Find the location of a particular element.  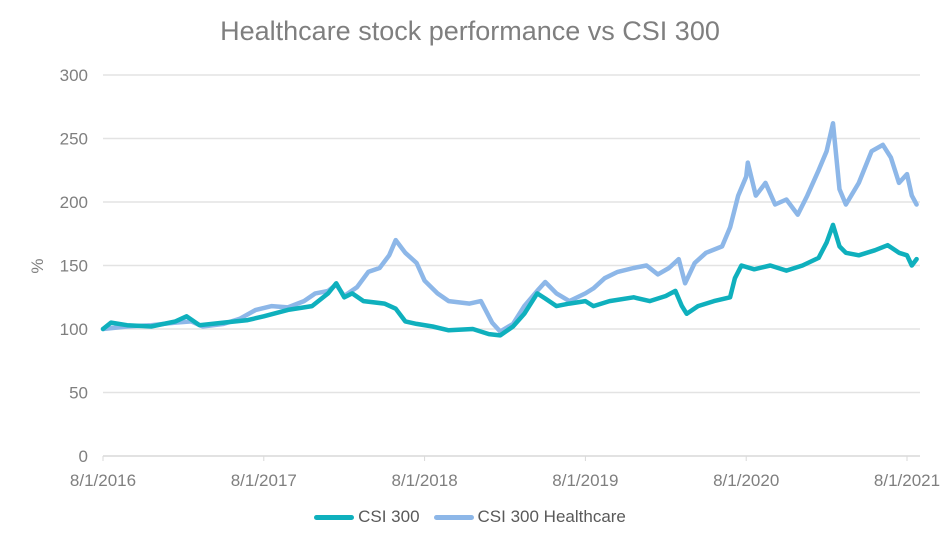

x-tick-label: 8/1/2019 is located at coordinates (585, 480).